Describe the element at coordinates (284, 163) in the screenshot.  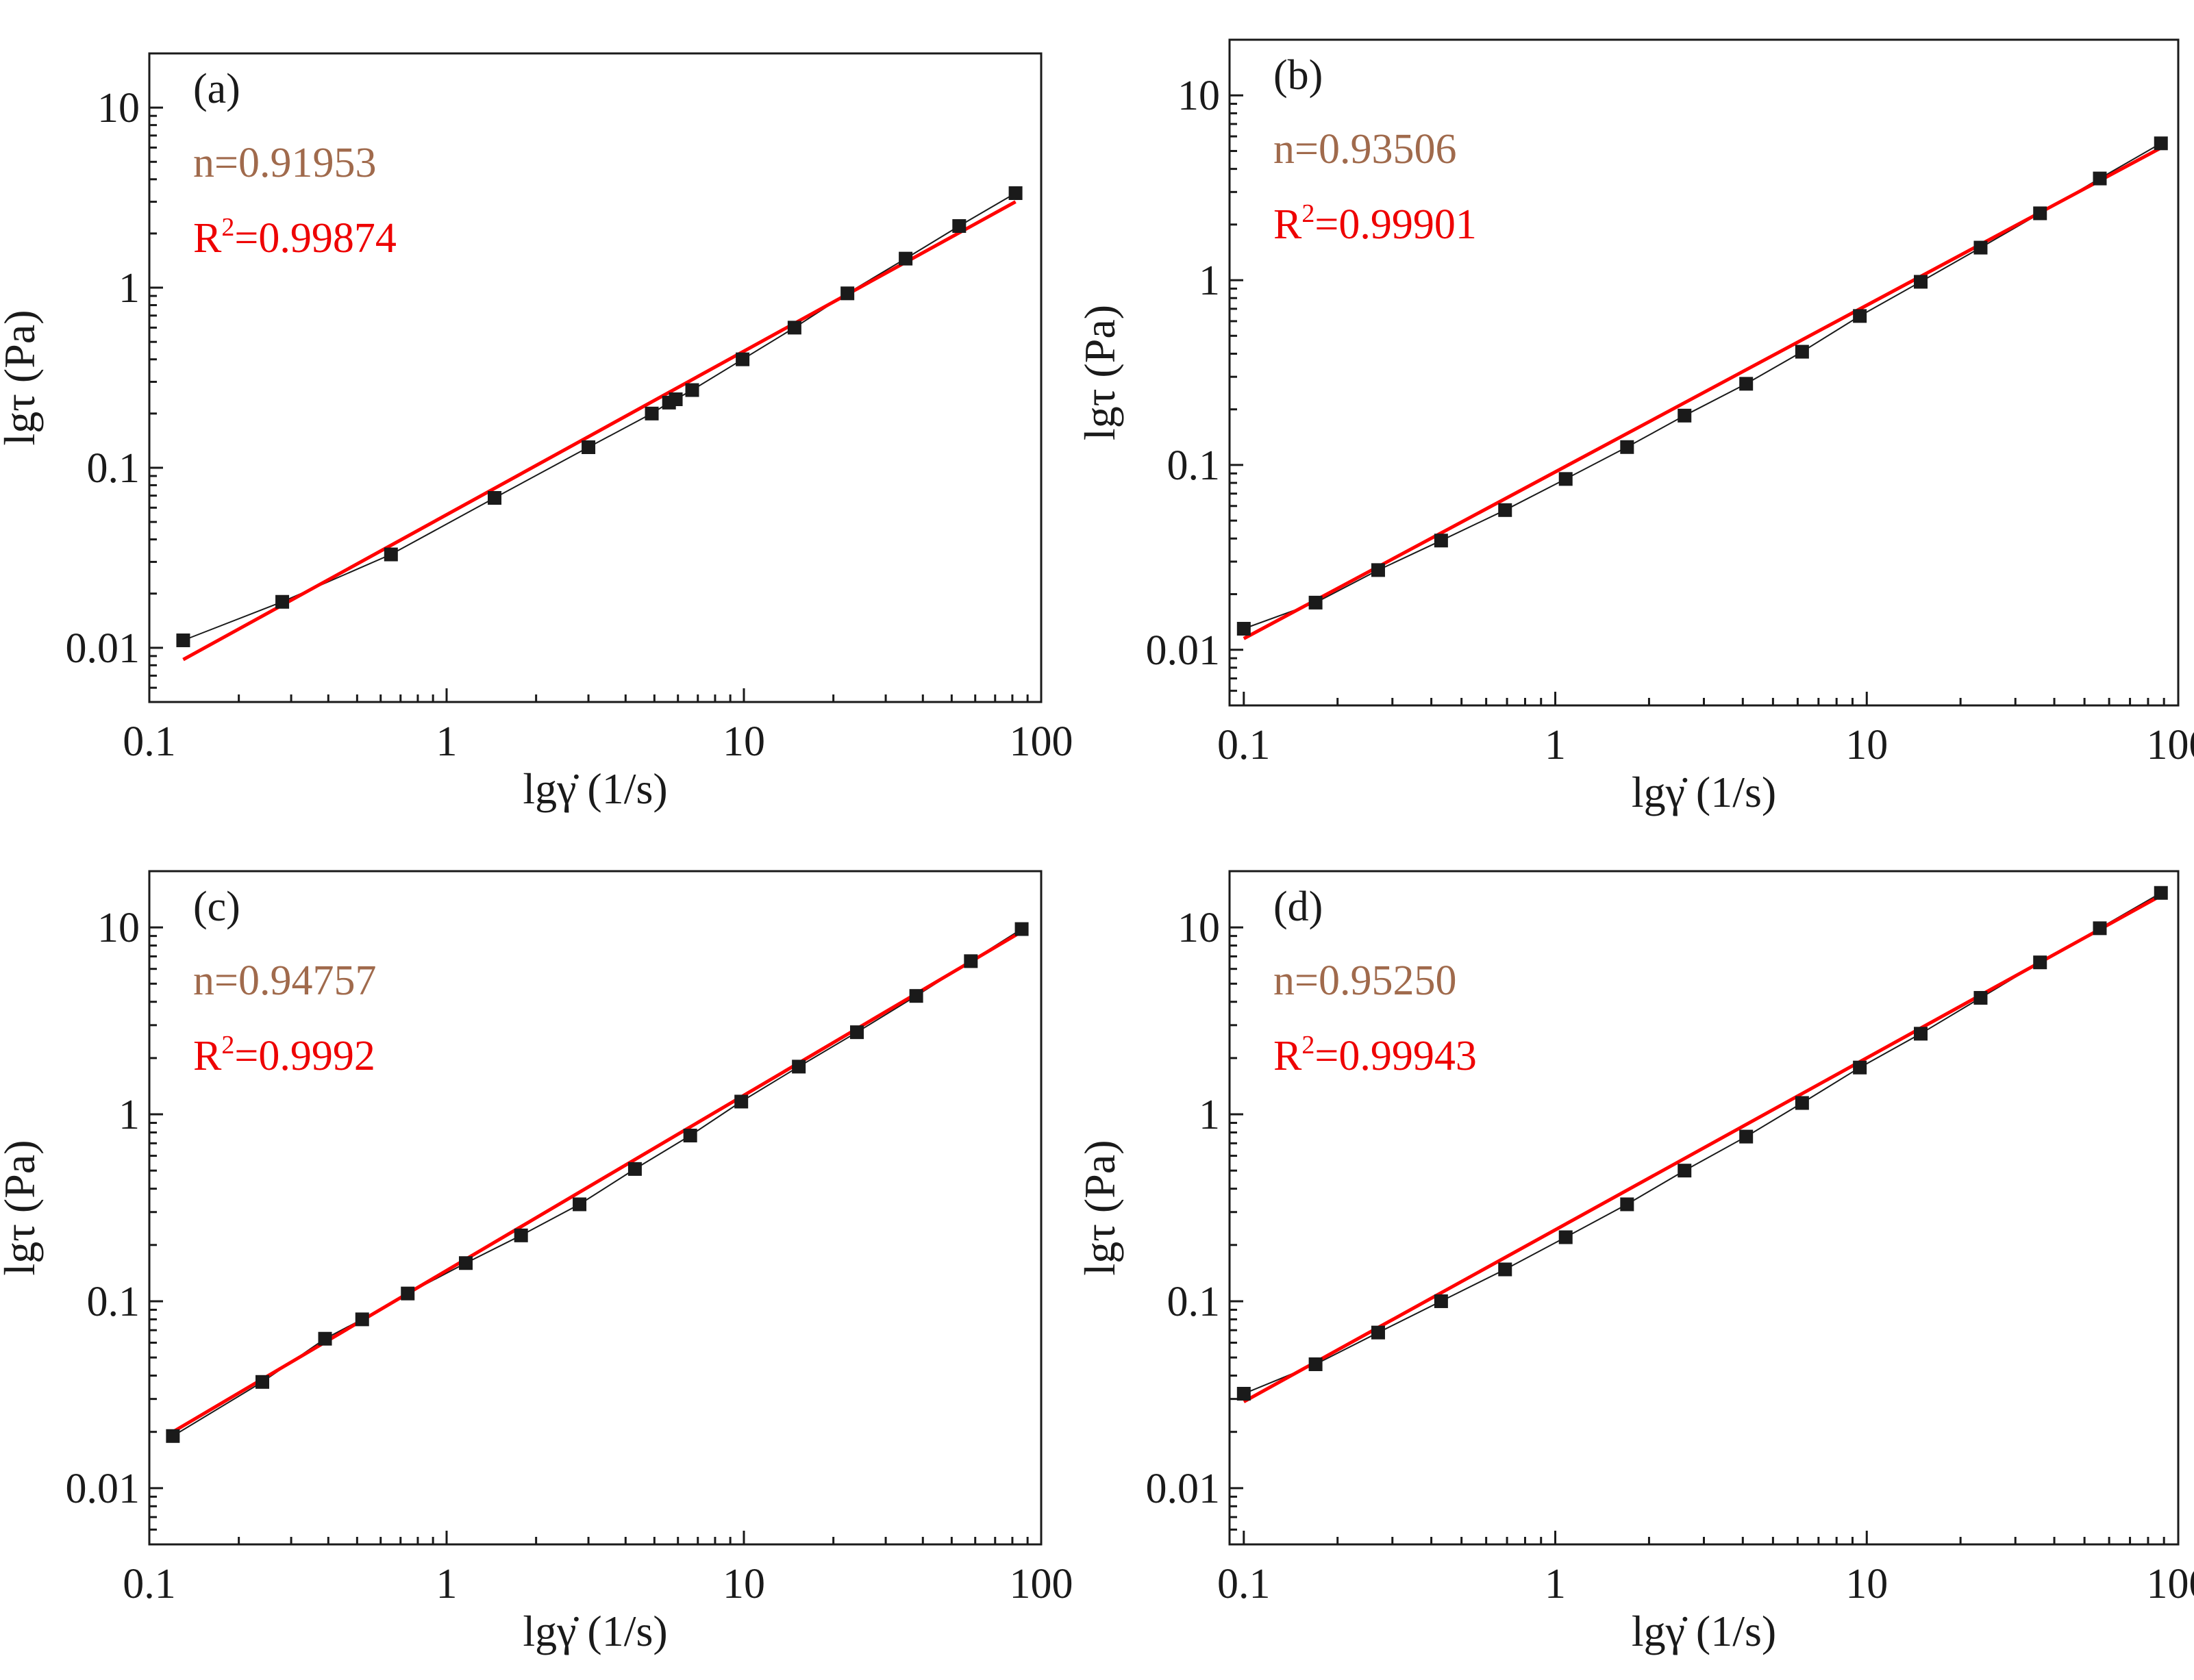
I see `n-value-label: n=0.91953` at that location.